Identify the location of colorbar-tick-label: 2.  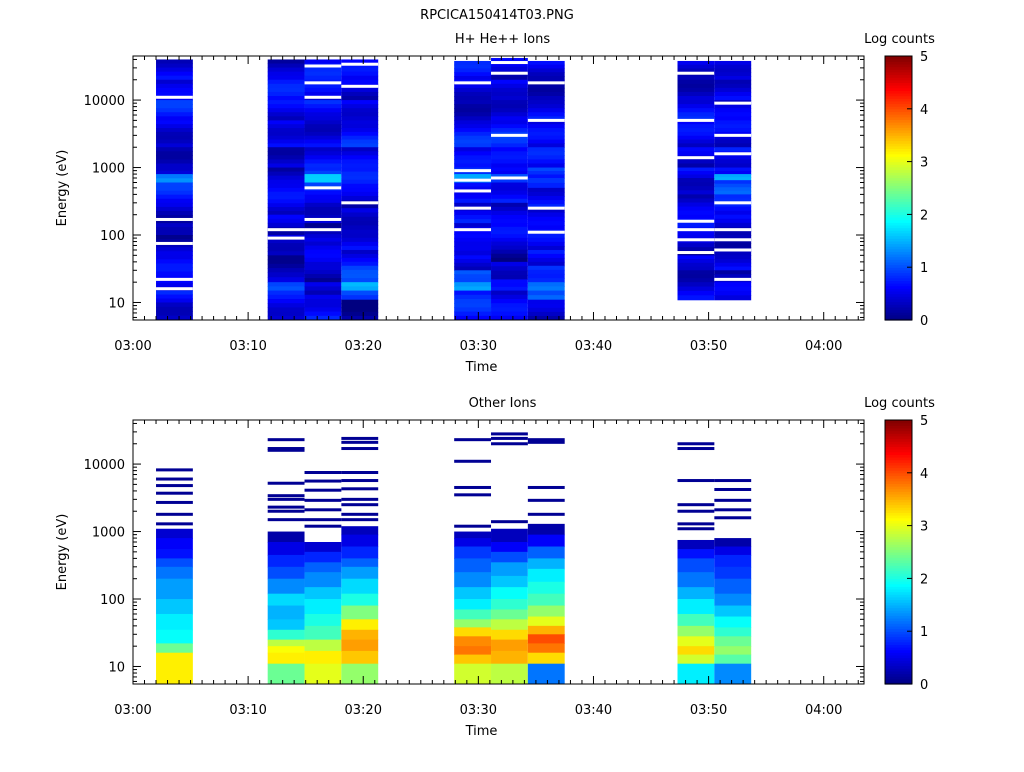
(924, 579).